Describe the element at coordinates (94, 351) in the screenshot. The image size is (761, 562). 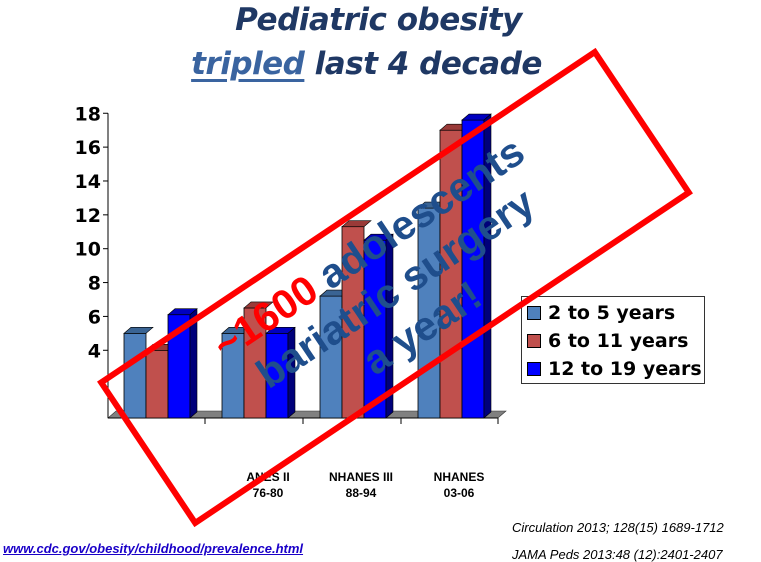
I see `y-tick-label: 4` at that location.